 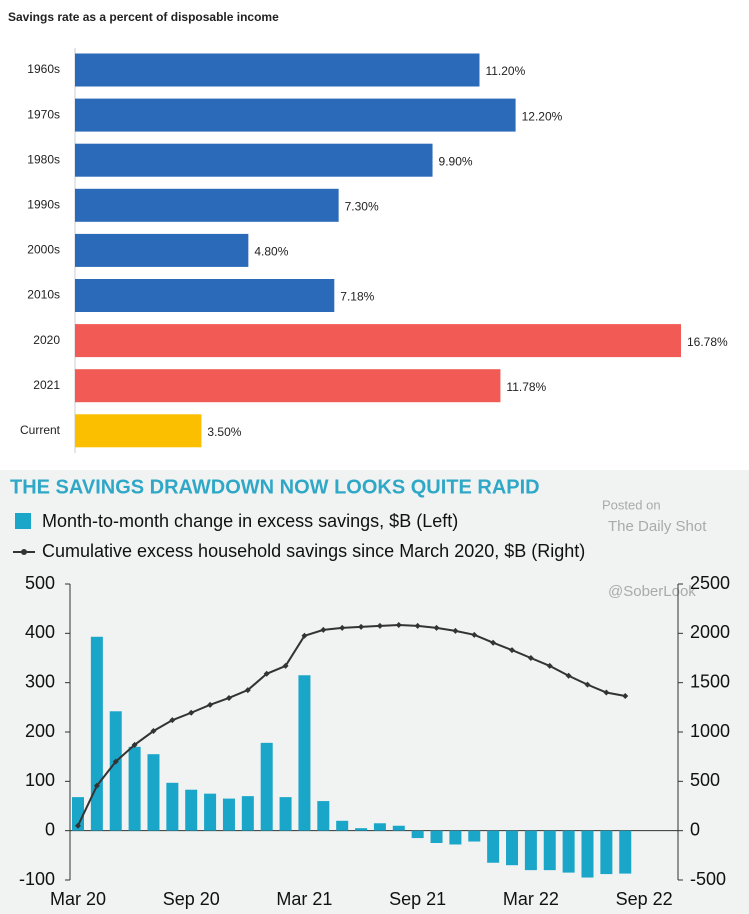 I want to click on y2-tick-label: -500, so click(x=708, y=879).